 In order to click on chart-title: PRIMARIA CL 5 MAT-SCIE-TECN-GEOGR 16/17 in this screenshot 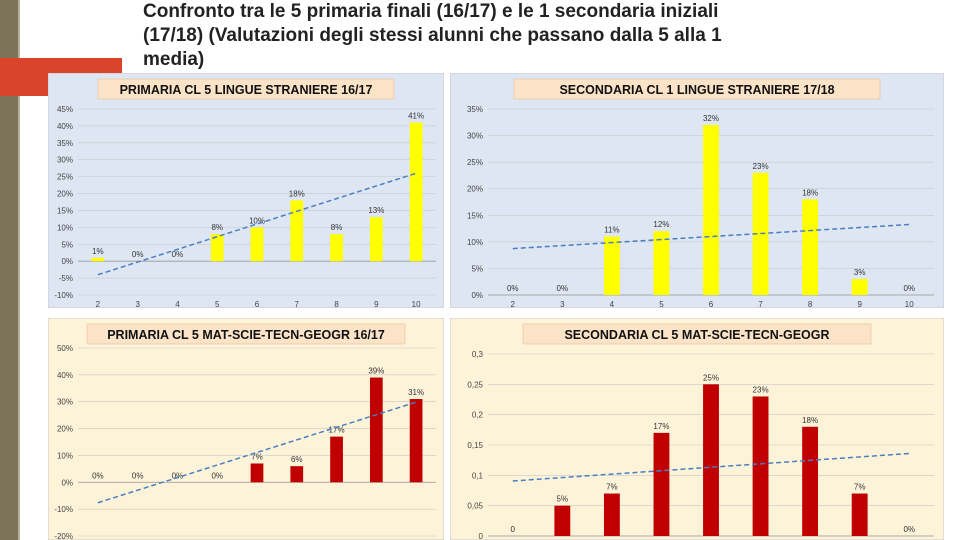, I will do `click(246, 335)`.